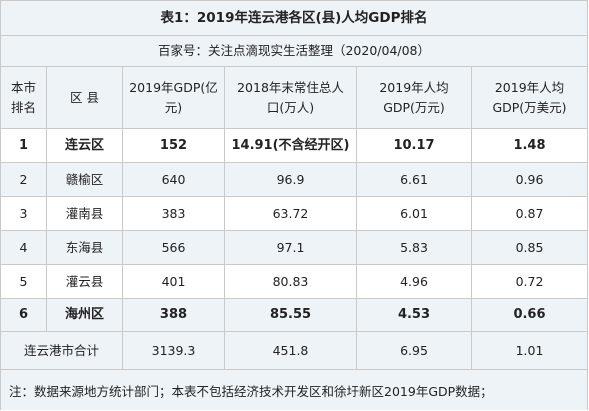 Image resolution: width=589 pixels, height=411 pixels. I want to click on rank-cell: 1, so click(24, 145).